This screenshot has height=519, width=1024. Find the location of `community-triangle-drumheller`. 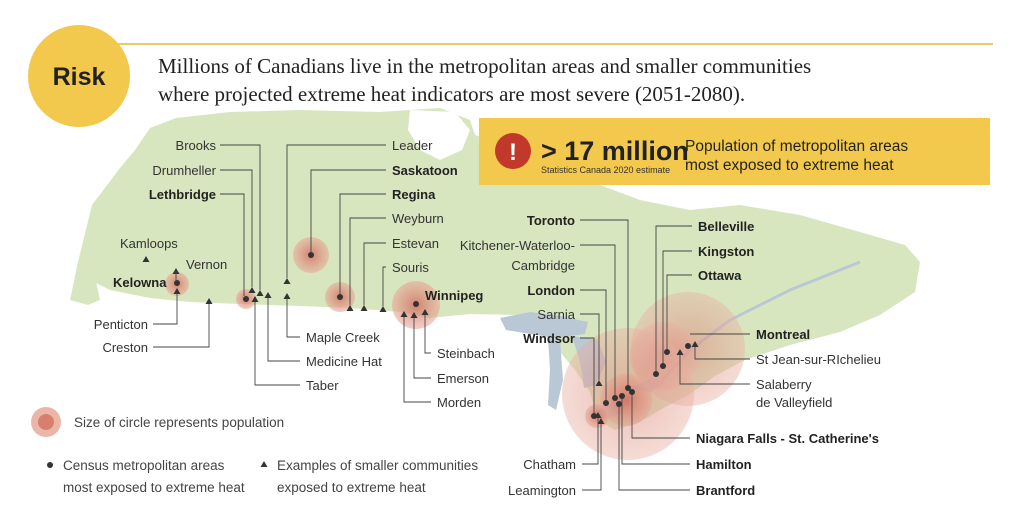

community-triangle-drumheller is located at coordinates (252, 290).